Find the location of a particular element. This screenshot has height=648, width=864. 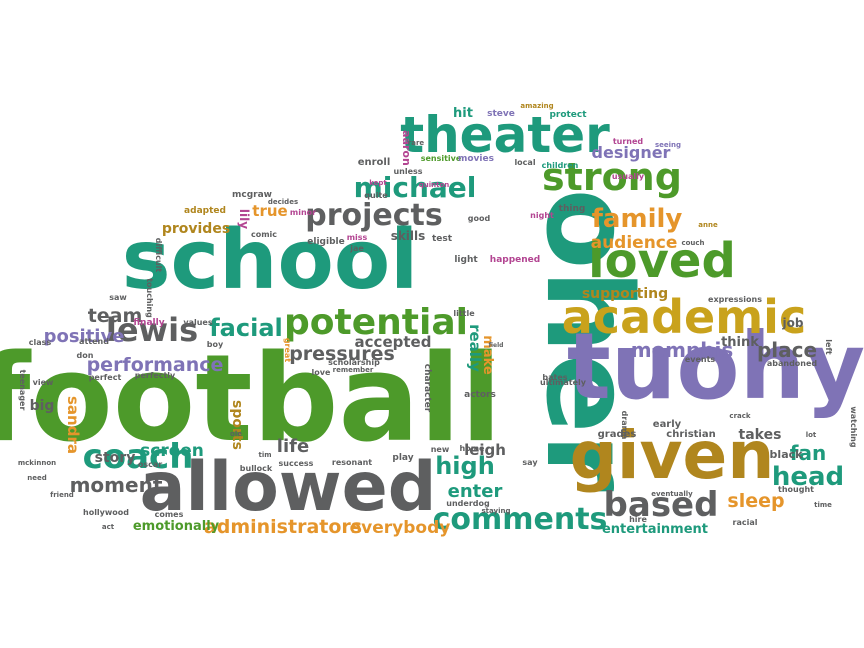

word-projects: projects is located at coordinates (374, 215).